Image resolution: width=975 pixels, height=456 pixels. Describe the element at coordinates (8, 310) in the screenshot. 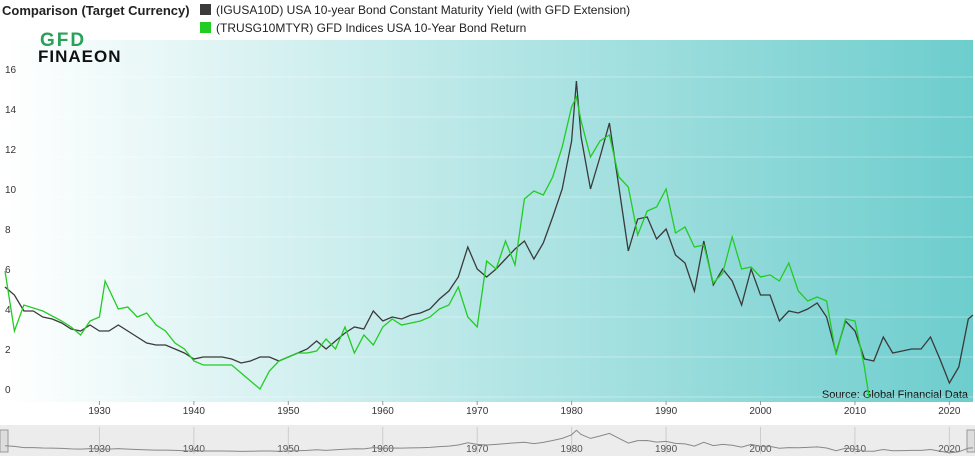

I see `y-tick-label: 4` at that location.